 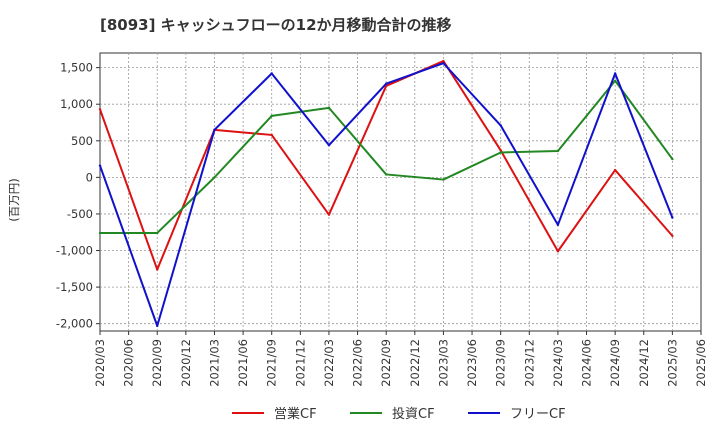 I want to click on x-tick-label: 2021/03, so click(x=214, y=363).